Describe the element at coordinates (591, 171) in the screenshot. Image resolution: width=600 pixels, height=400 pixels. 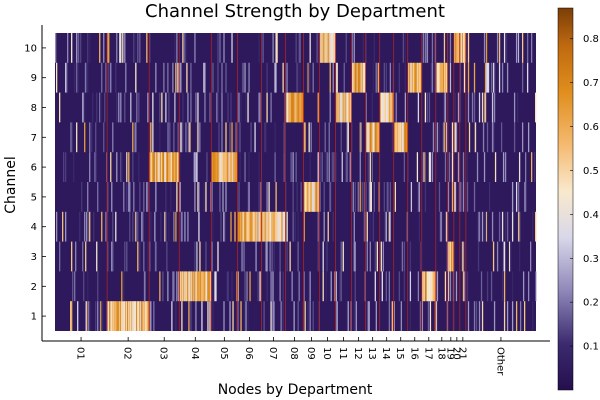
I see `colorbar-tick-label: 0.5` at that location.